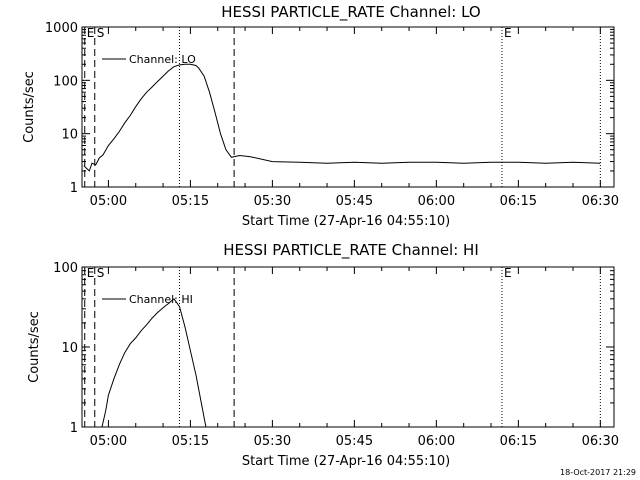 The image size is (640, 480). What do you see at coordinates (598, 472) in the screenshot?
I see `generation-timestamp: 18-Oct-2017 21:29` at bounding box center [598, 472].